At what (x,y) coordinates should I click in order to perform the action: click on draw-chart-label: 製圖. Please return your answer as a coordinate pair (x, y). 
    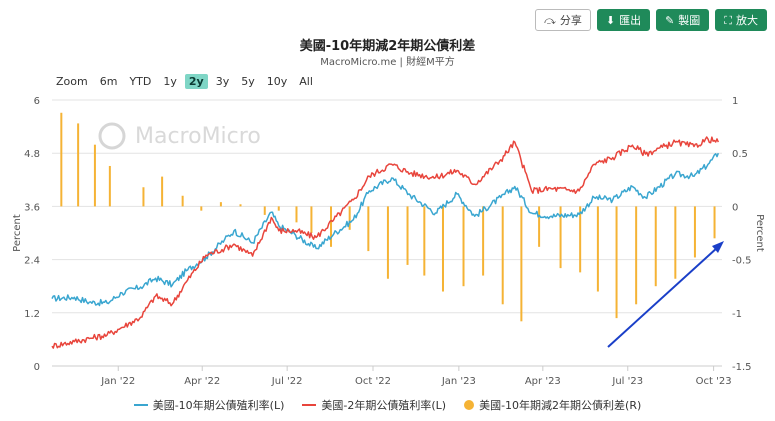
    Looking at the image, I should click on (689, 20).